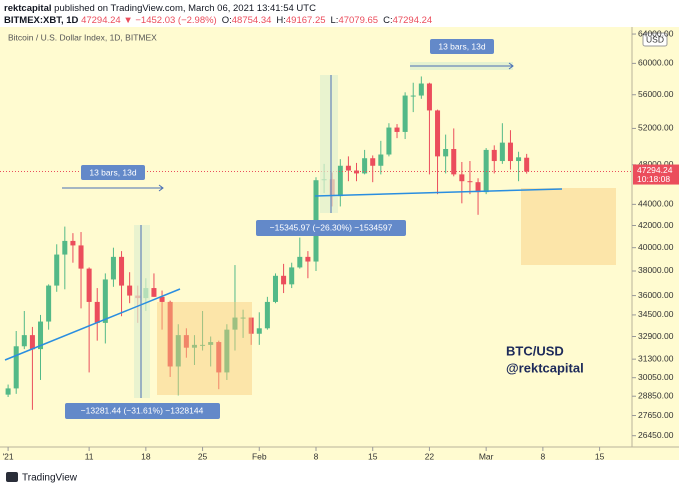 The width and height of the screenshot is (679, 495). What do you see at coordinates (252, 20) in the screenshot?
I see `ohlc-value: 48754.34` at bounding box center [252, 20].